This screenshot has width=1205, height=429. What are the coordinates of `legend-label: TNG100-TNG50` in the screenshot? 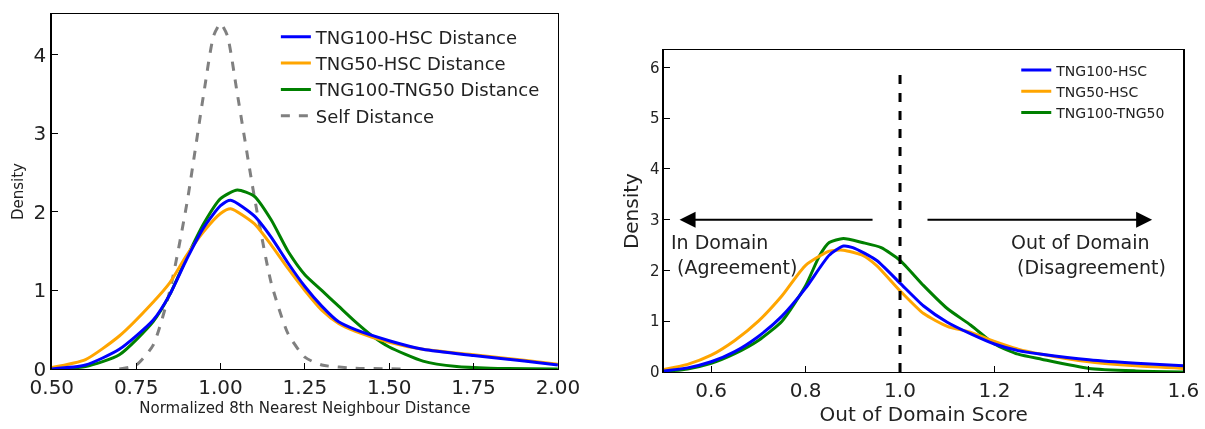 It's located at (1110, 112).